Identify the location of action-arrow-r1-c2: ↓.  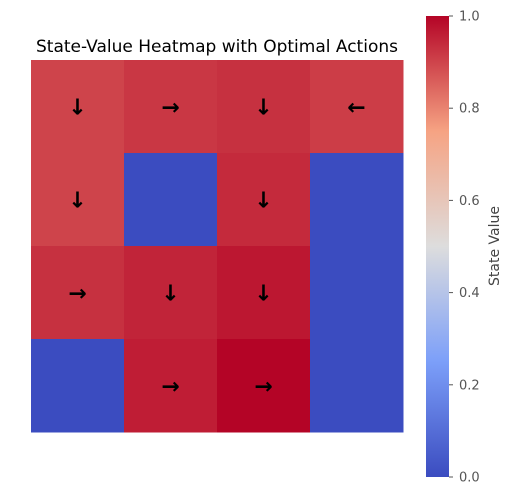
(263, 201).